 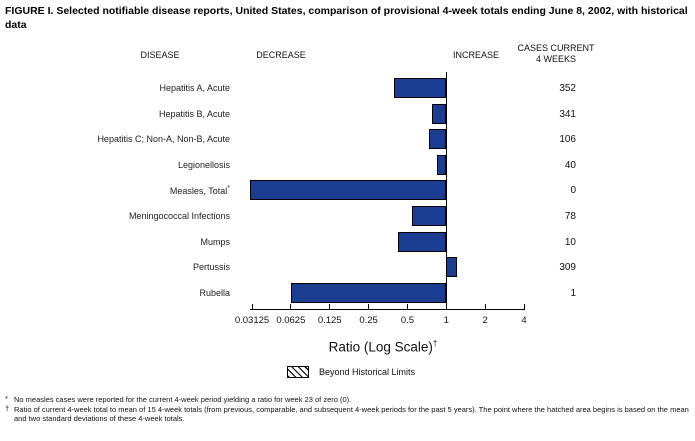 I want to click on disease-label: Measles, Total*, so click(x=199, y=191).